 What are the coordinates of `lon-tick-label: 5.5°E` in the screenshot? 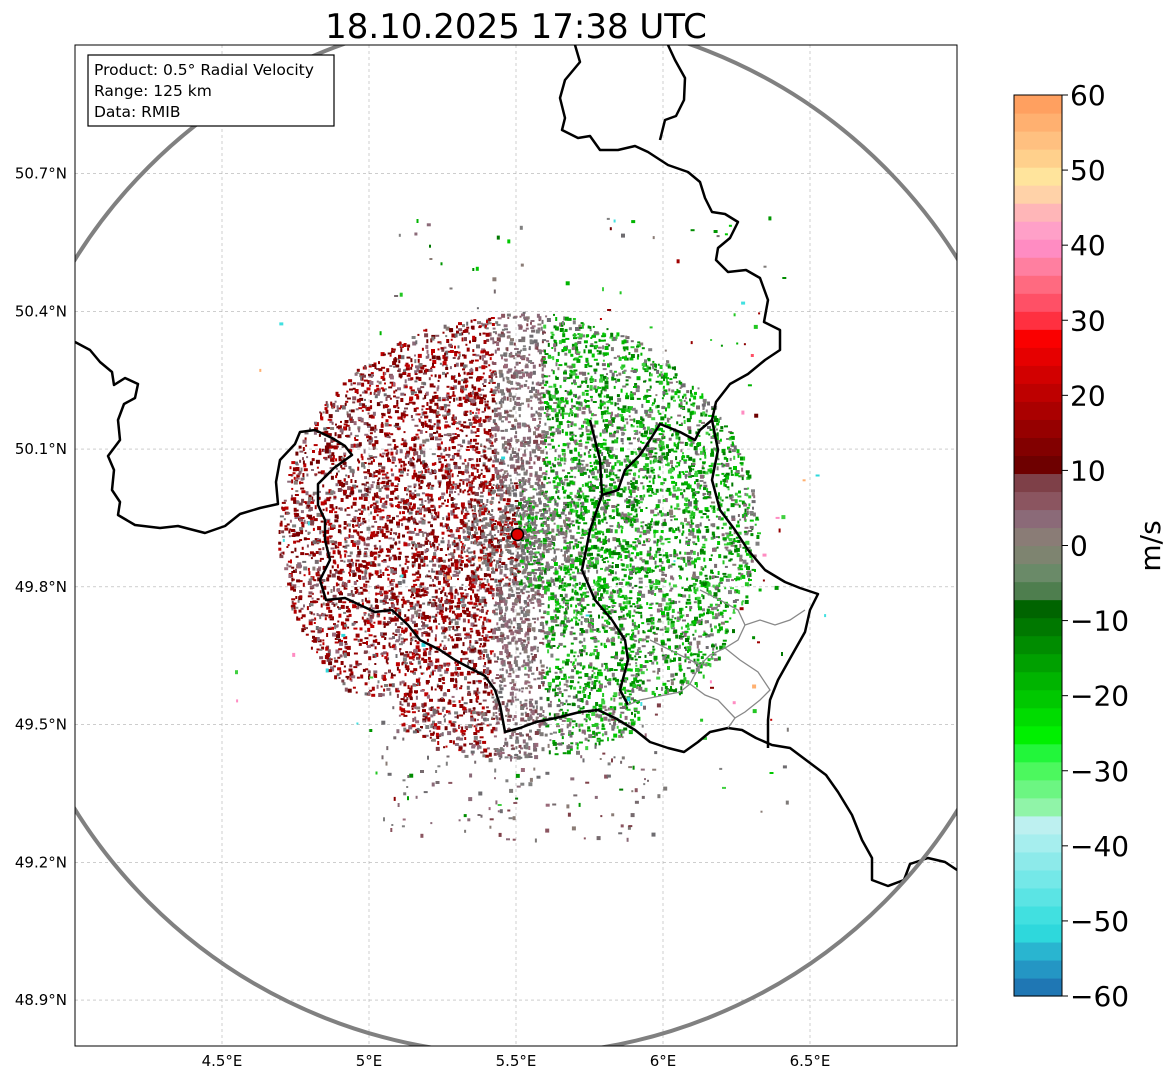 It's located at (516, 1061).